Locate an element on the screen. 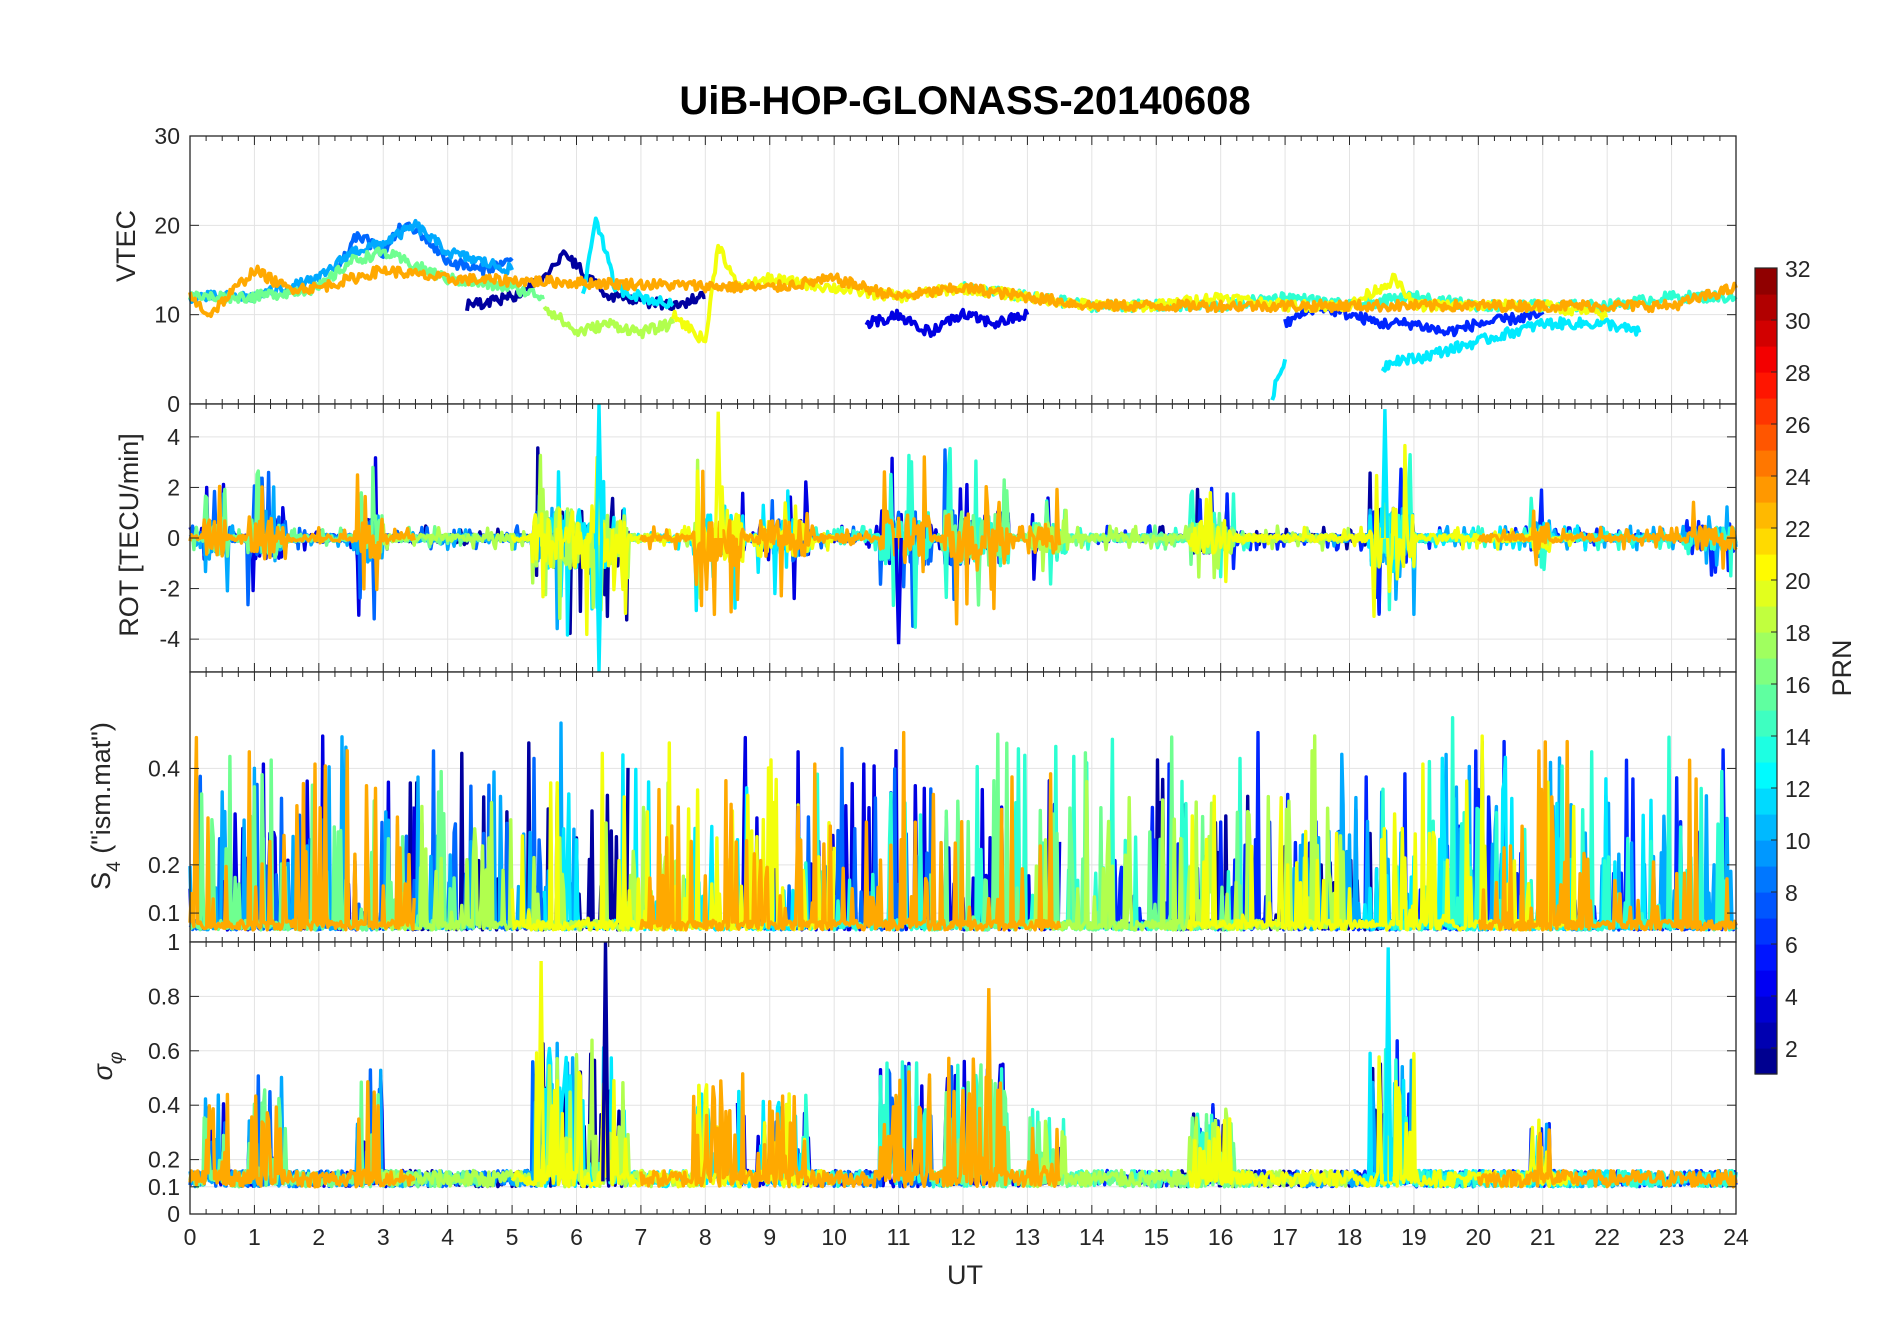 The image size is (1902, 1330). x-tick-label: 2 is located at coordinates (318, 1237).